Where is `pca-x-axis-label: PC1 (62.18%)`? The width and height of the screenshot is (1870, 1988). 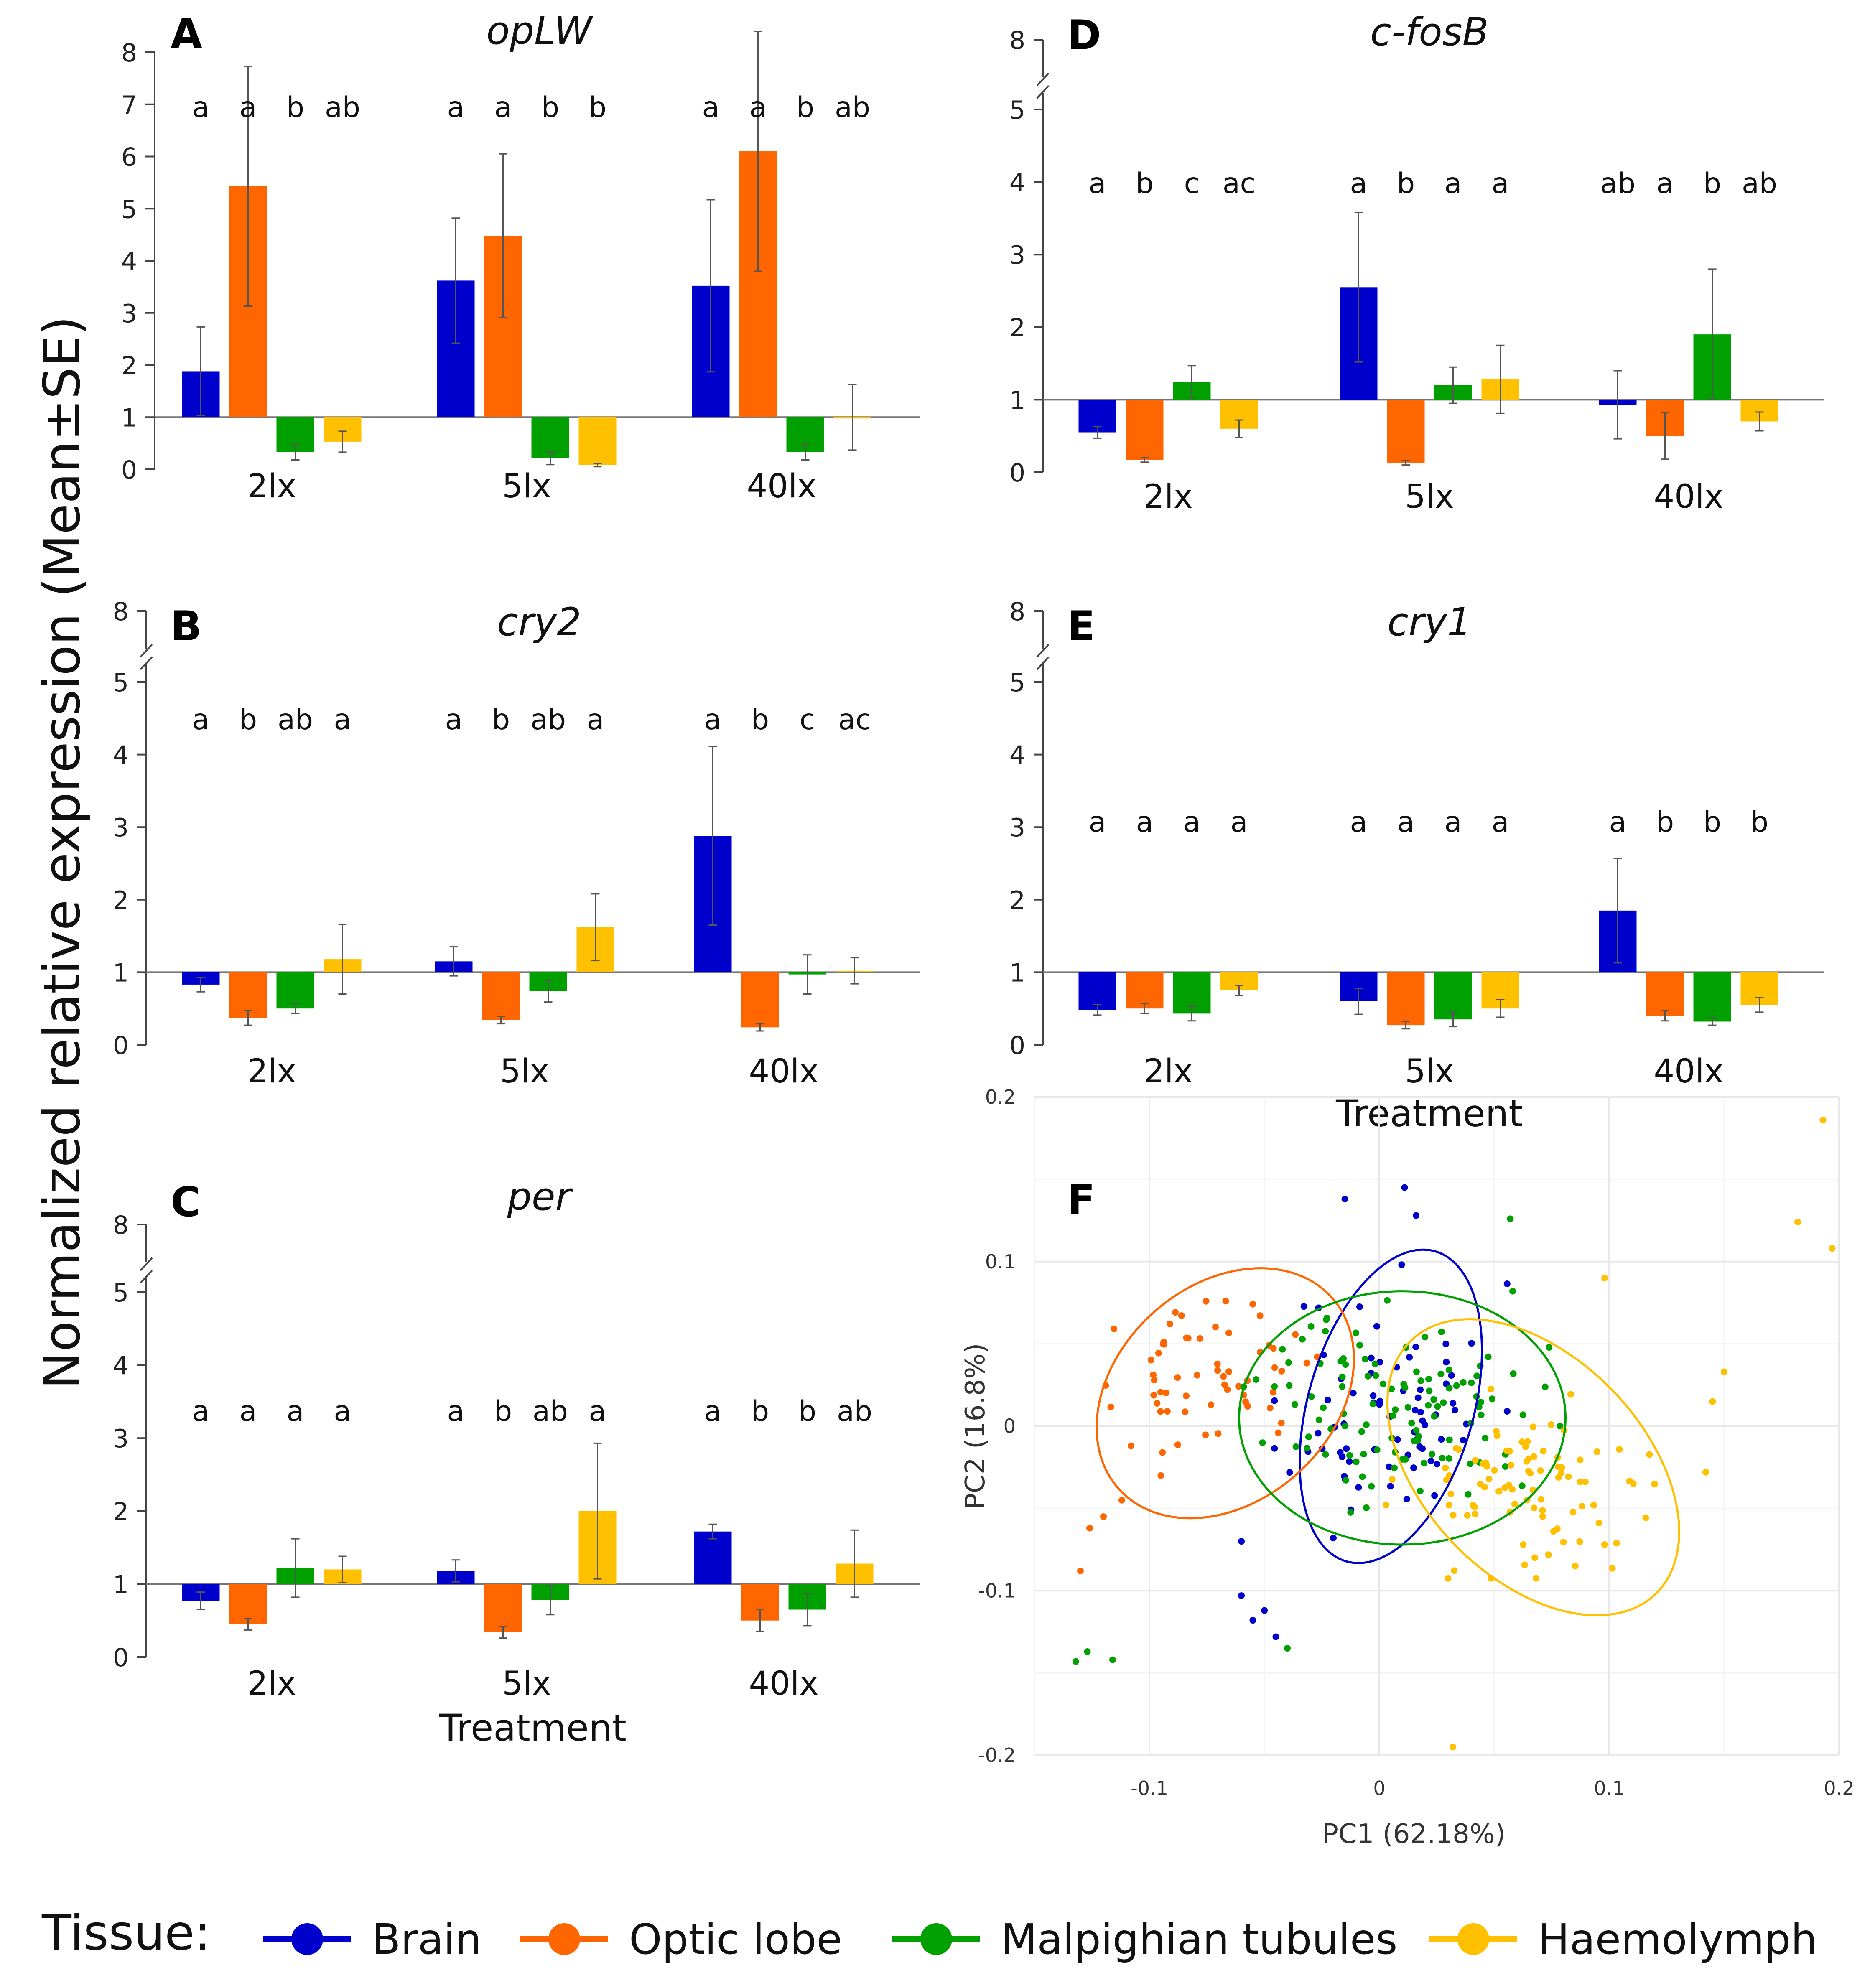 pca-x-axis-label: PC1 (62.18%) is located at coordinates (1413, 1834).